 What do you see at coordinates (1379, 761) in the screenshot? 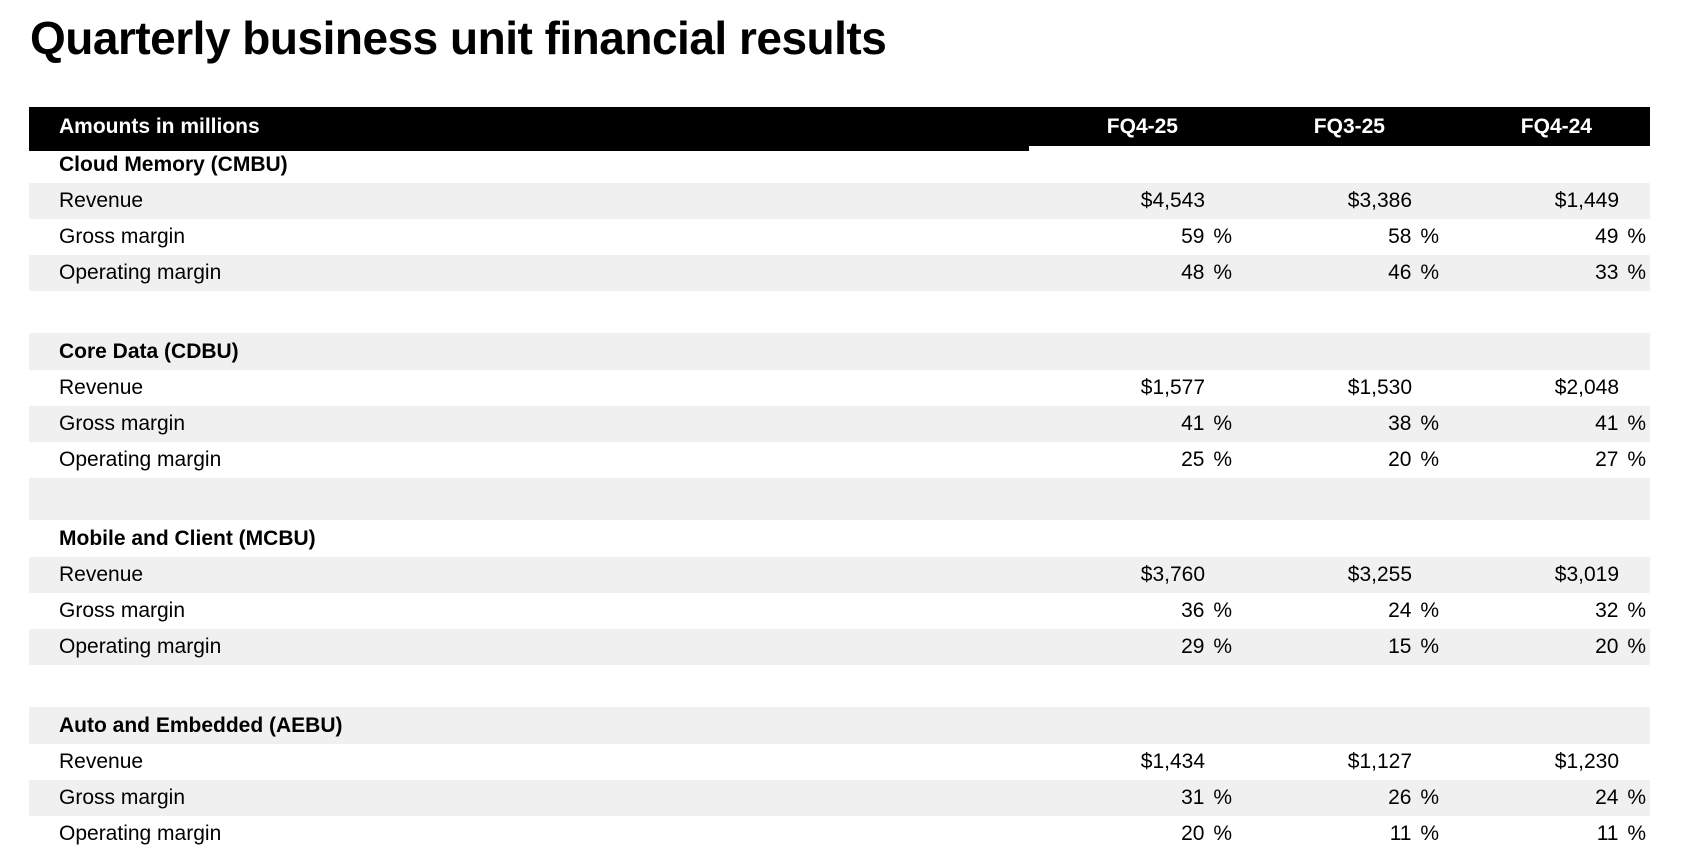
I see `value-cell: $1,127` at bounding box center [1379, 761].